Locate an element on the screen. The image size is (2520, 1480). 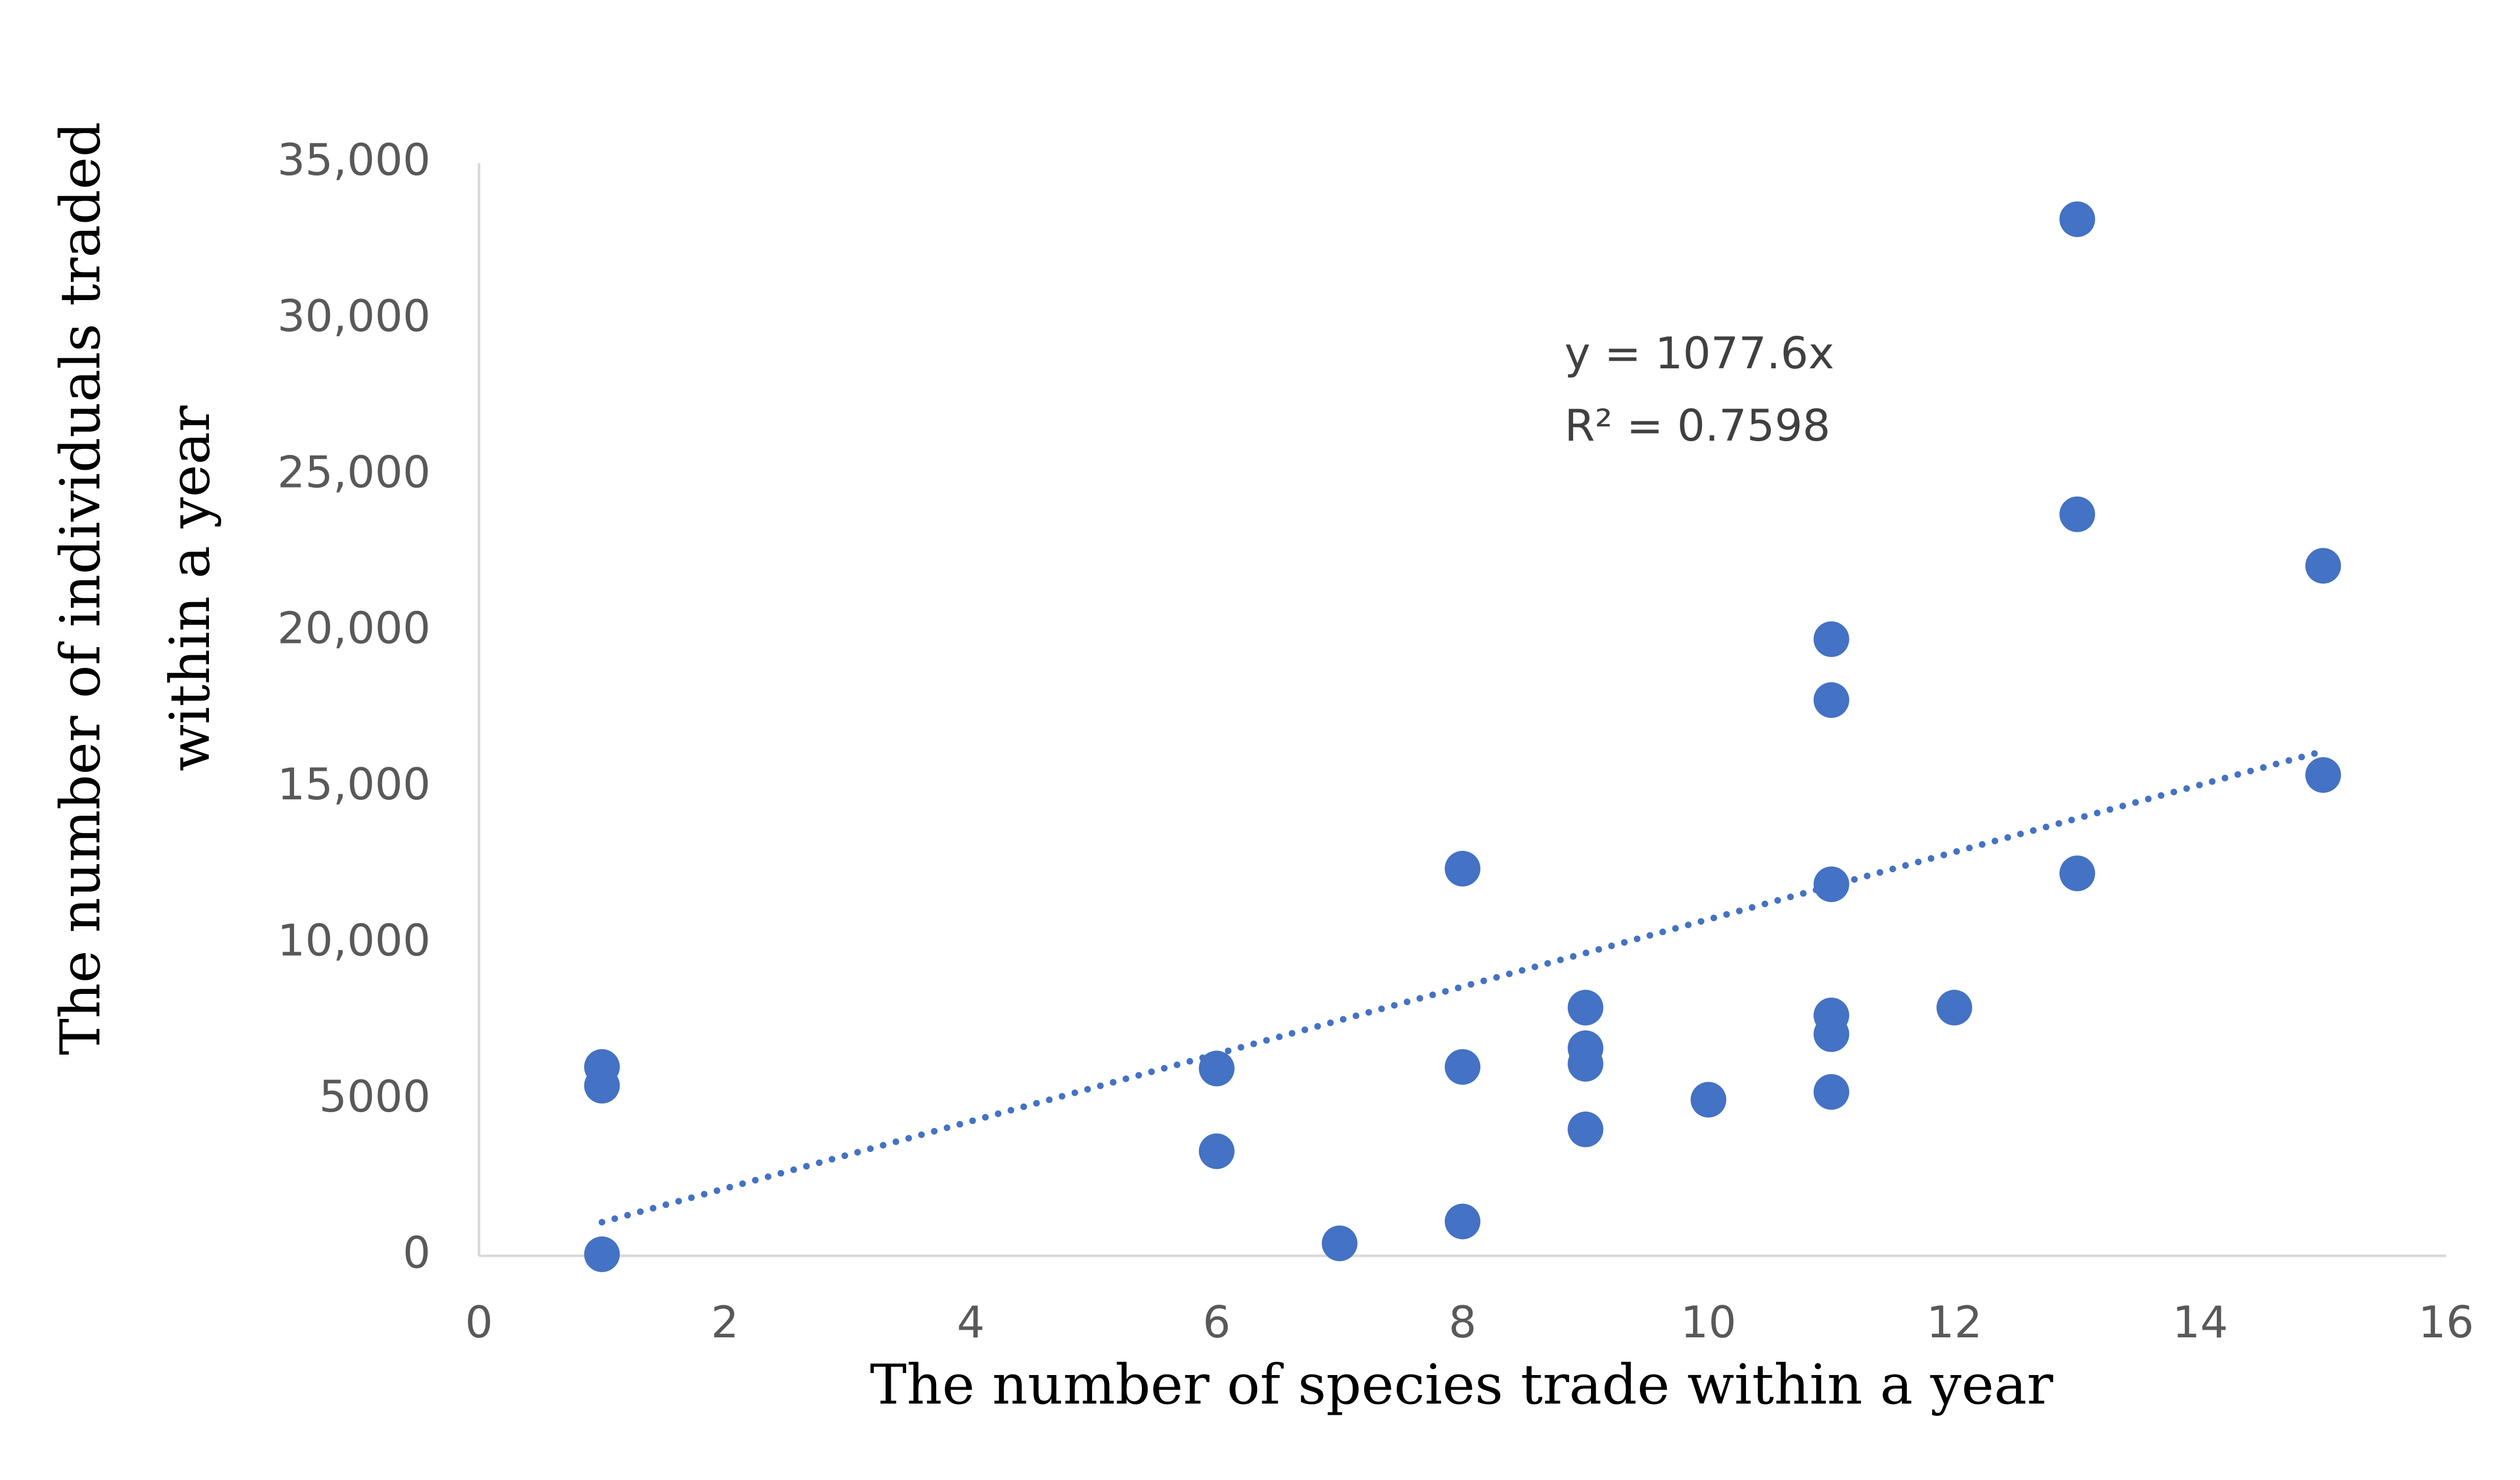
x-tick-label: 10 is located at coordinates (1708, 1323).